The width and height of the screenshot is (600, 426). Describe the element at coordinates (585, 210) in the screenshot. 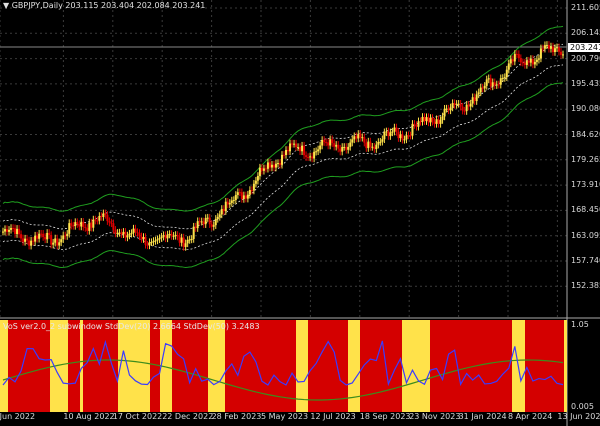

I see `price-tick-label: 168.450` at that location.